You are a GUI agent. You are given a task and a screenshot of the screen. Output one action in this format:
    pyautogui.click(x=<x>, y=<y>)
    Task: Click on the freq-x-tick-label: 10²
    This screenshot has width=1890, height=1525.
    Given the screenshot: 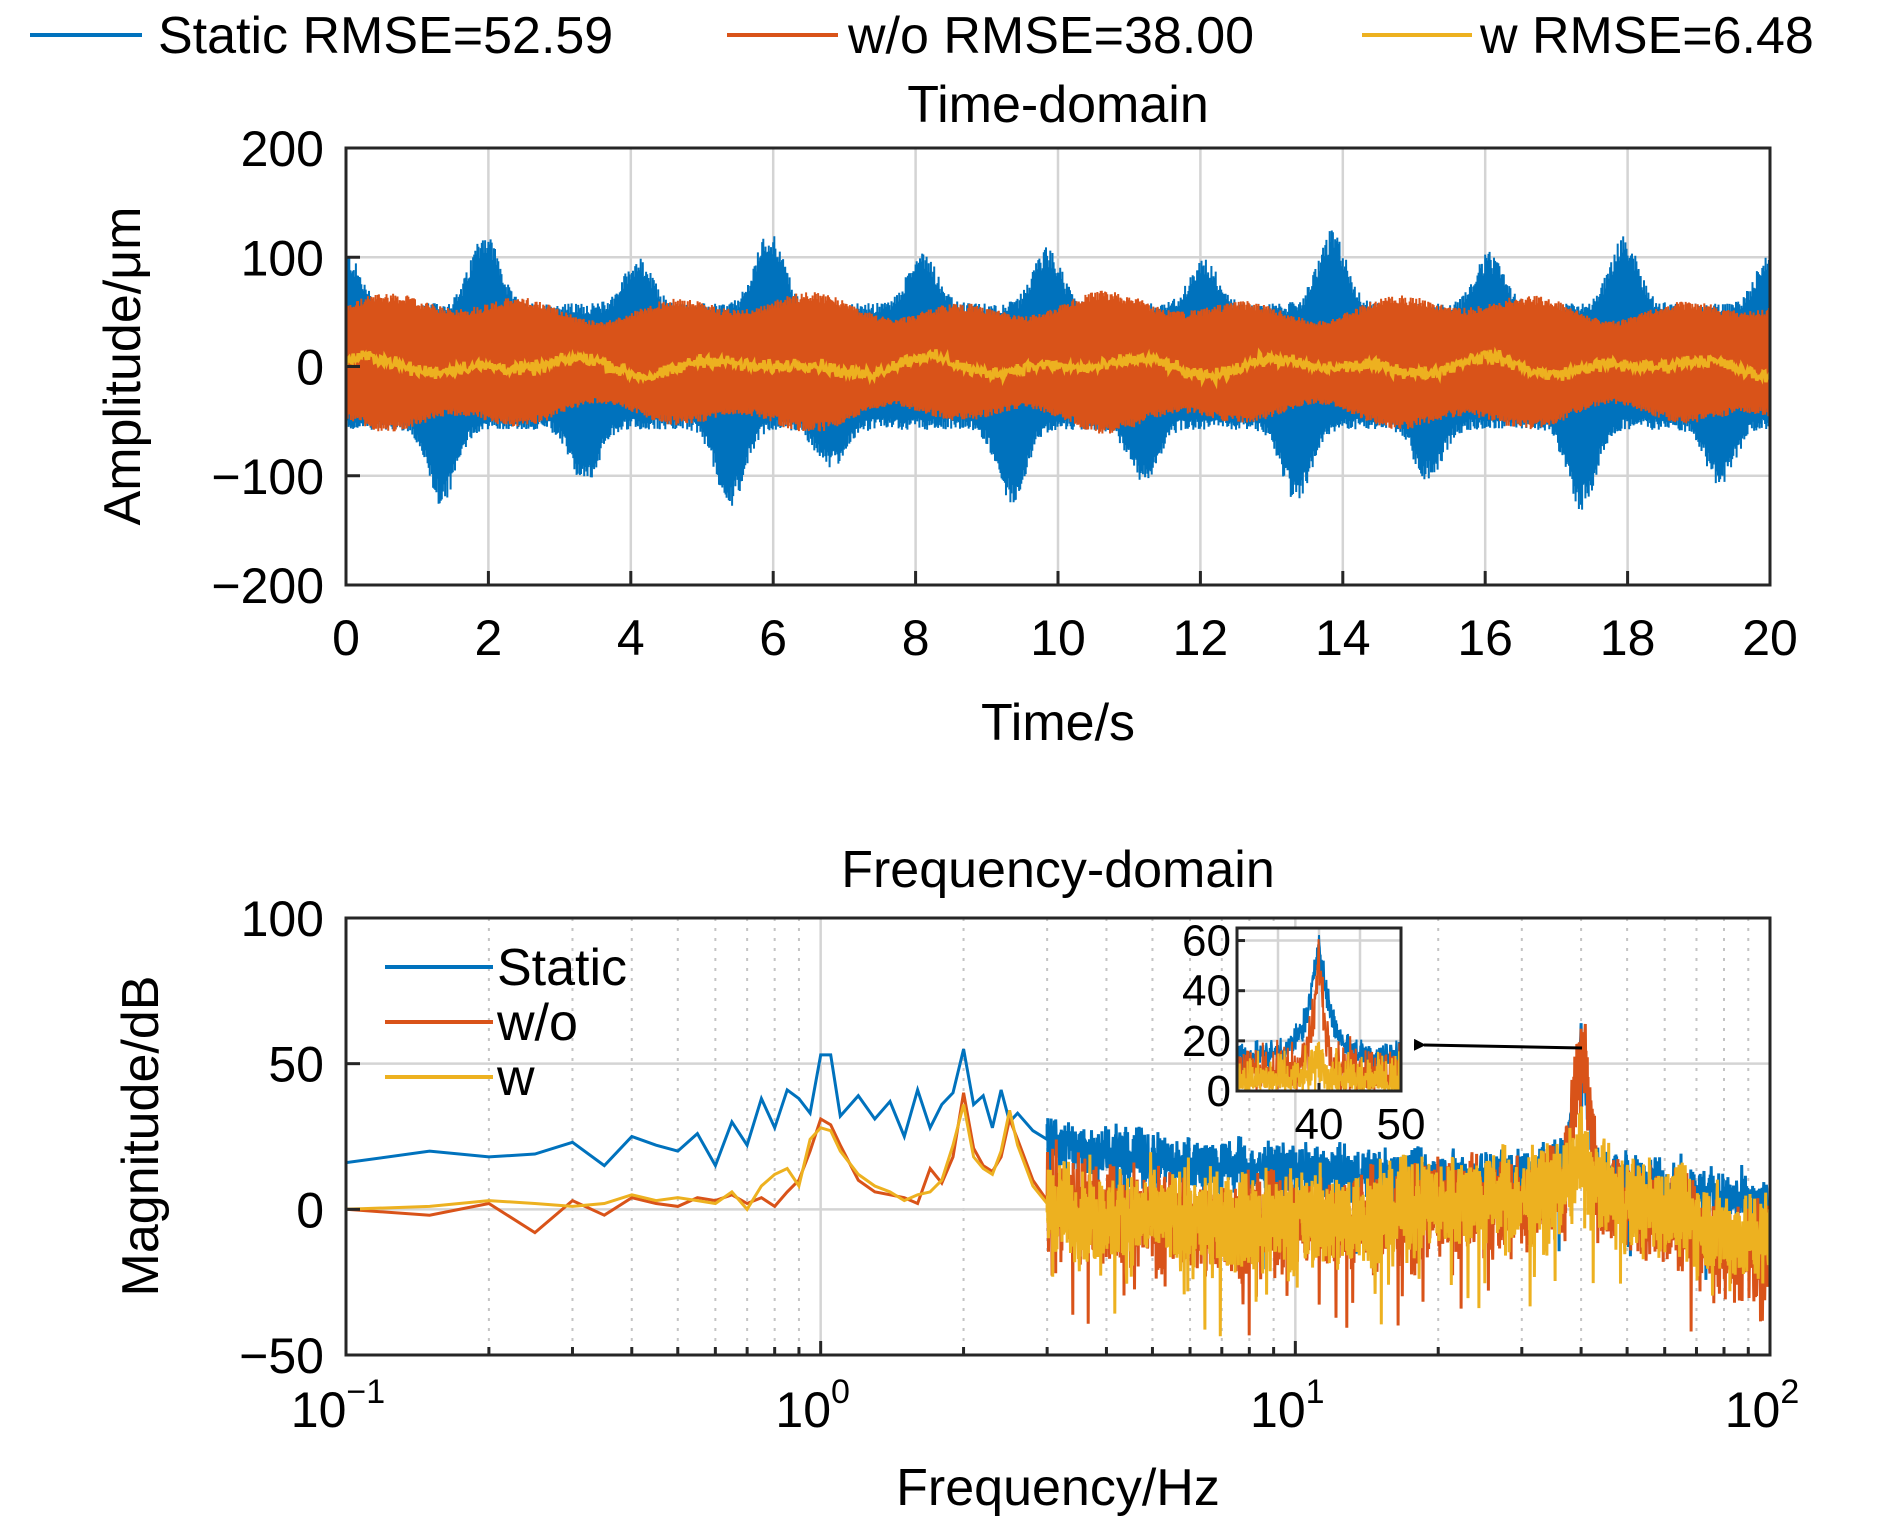 What is the action you would take?
    pyautogui.click(x=1762, y=1405)
    